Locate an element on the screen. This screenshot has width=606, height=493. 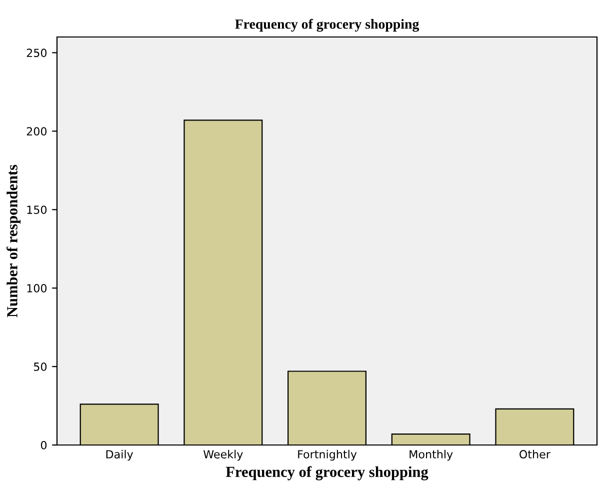
x-tick-label: Daily is located at coordinates (120, 455).